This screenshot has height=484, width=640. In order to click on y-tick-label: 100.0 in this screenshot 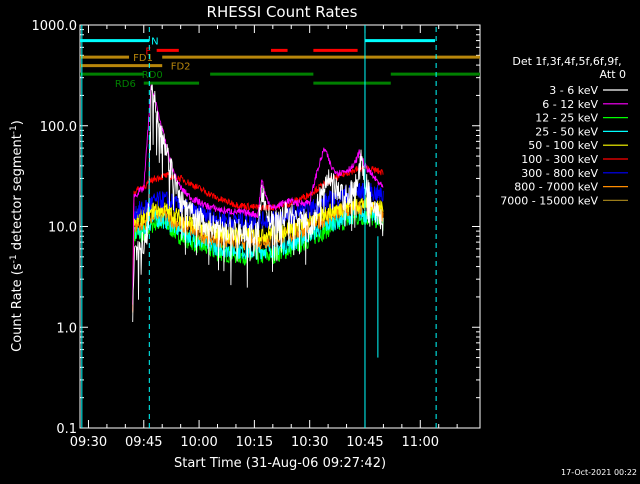, I will do `click(58, 127)`.